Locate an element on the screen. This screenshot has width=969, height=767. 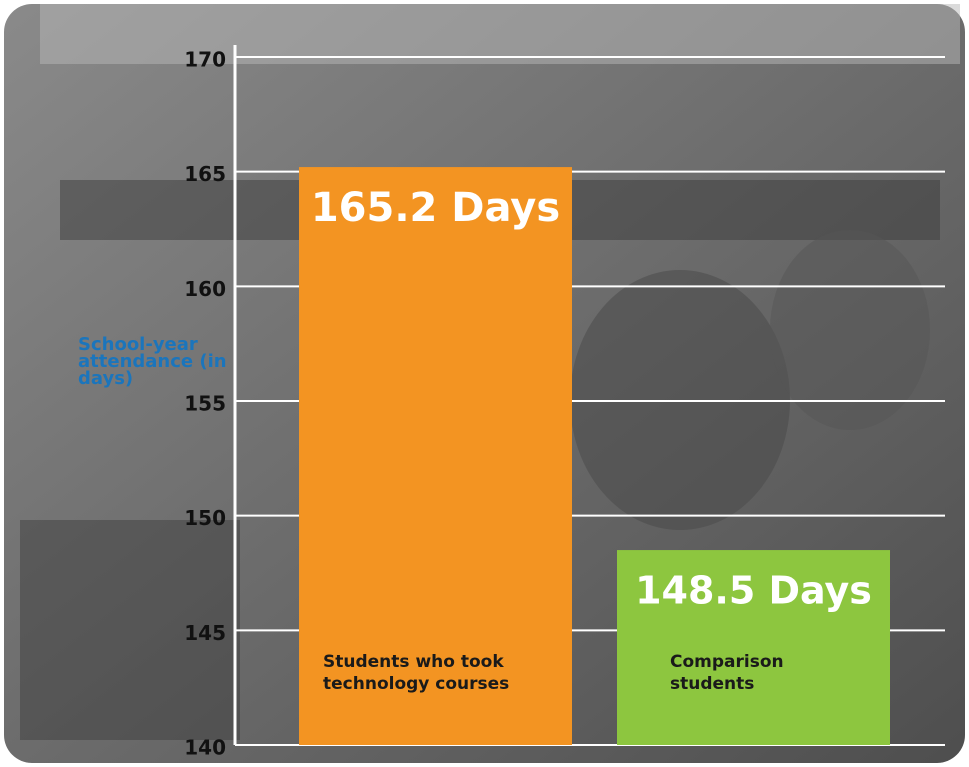
value-label: 148.5 Days is located at coordinates (753, 591).